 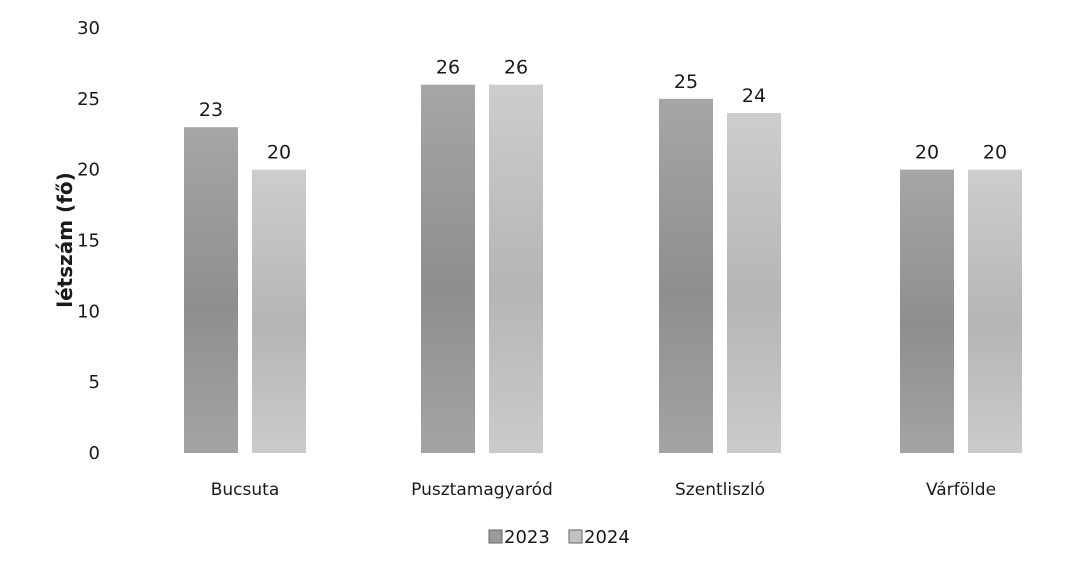 I want to click on legend: 2023 2024, so click(x=559, y=537).